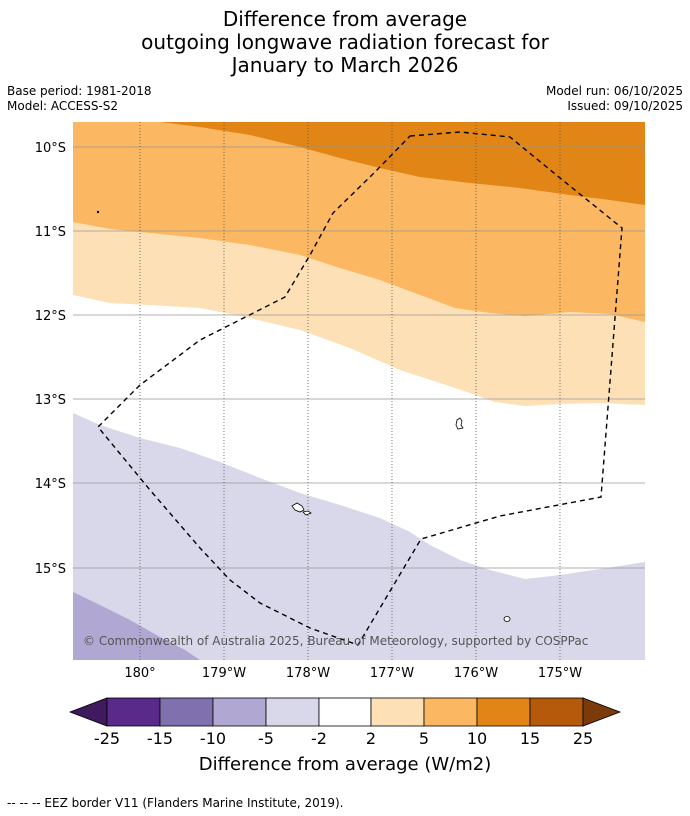 The image size is (690, 816). I want to click on colorbar-tick: -2, so click(319, 738).